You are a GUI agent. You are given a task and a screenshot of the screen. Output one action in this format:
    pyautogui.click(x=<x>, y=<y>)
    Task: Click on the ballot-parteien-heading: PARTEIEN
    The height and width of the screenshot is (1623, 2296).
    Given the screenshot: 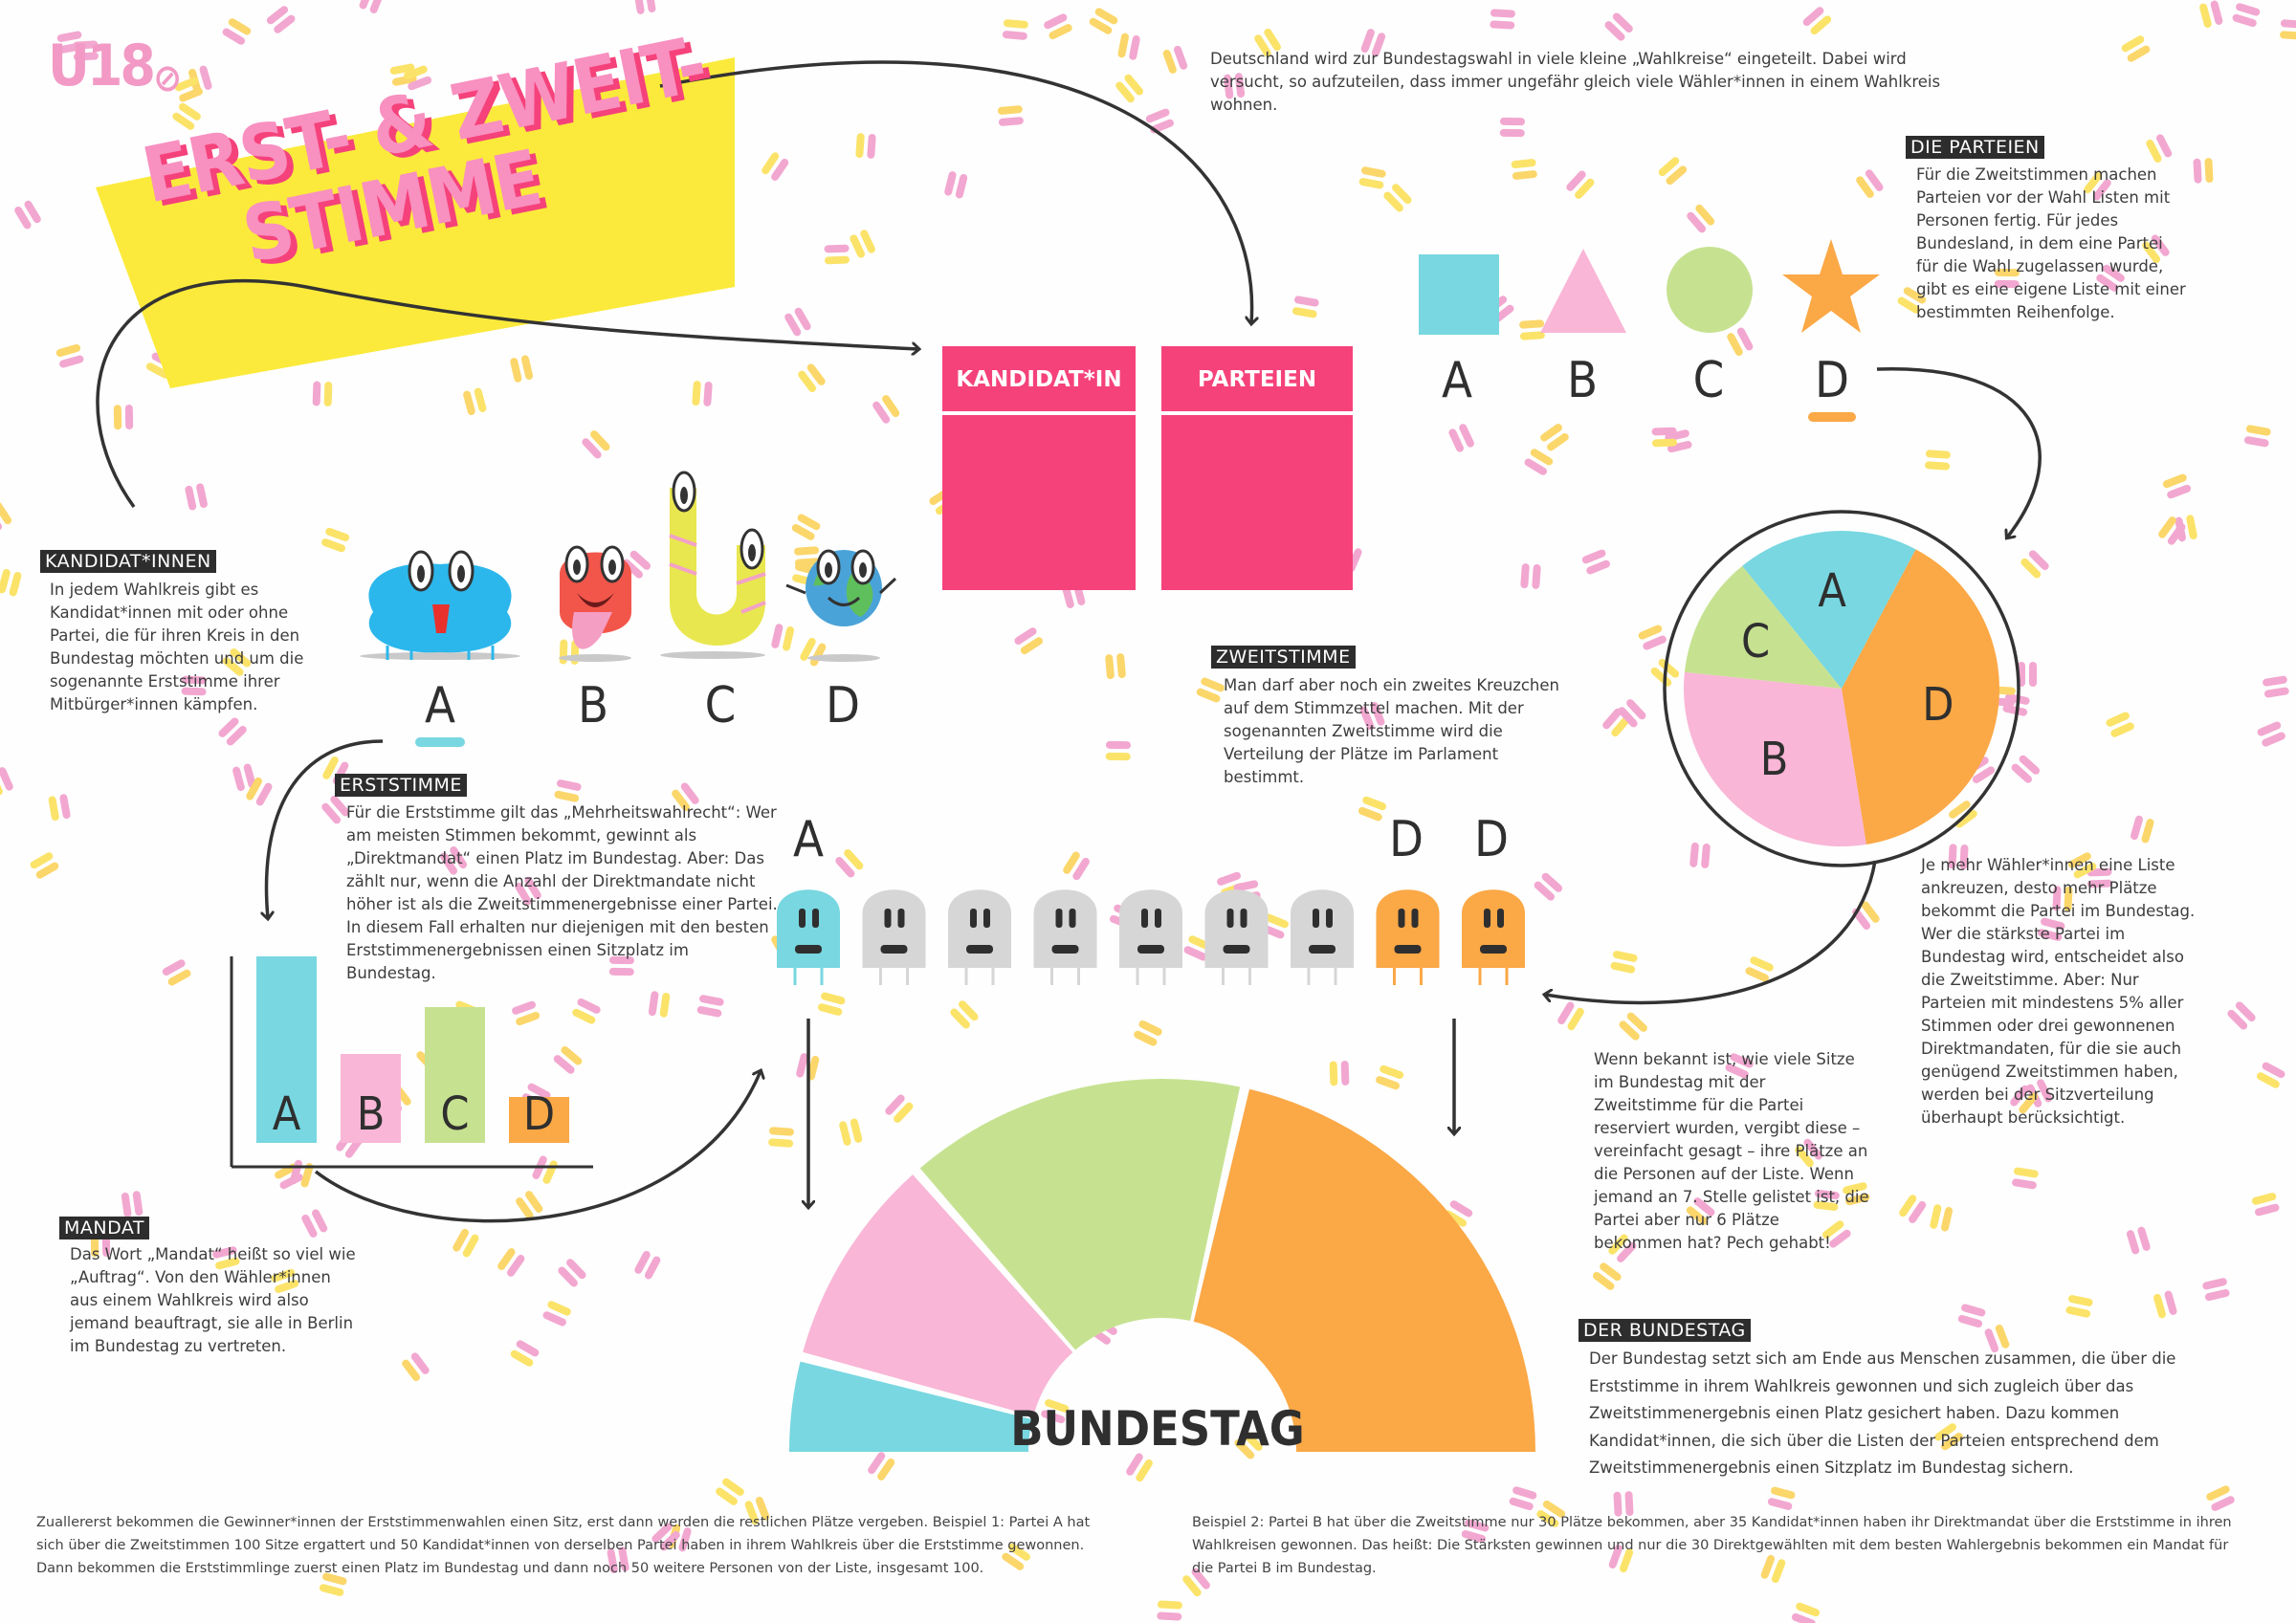 What is the action you would take?
    pyautogui.click(x=1257, y=380)
    